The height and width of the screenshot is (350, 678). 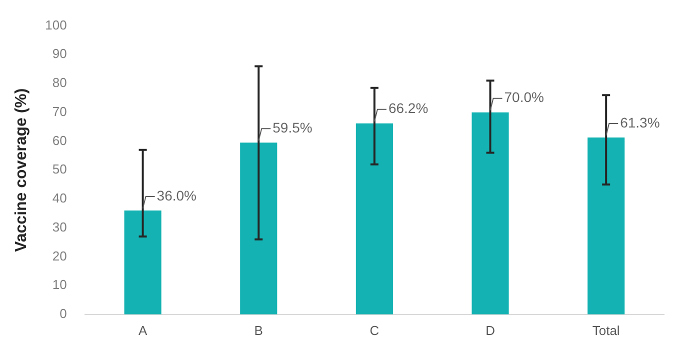 What do you see at coordinates (606, 330) in the screenshot?
I see `x-tick-label: Total` at bounding box center [606, 330].